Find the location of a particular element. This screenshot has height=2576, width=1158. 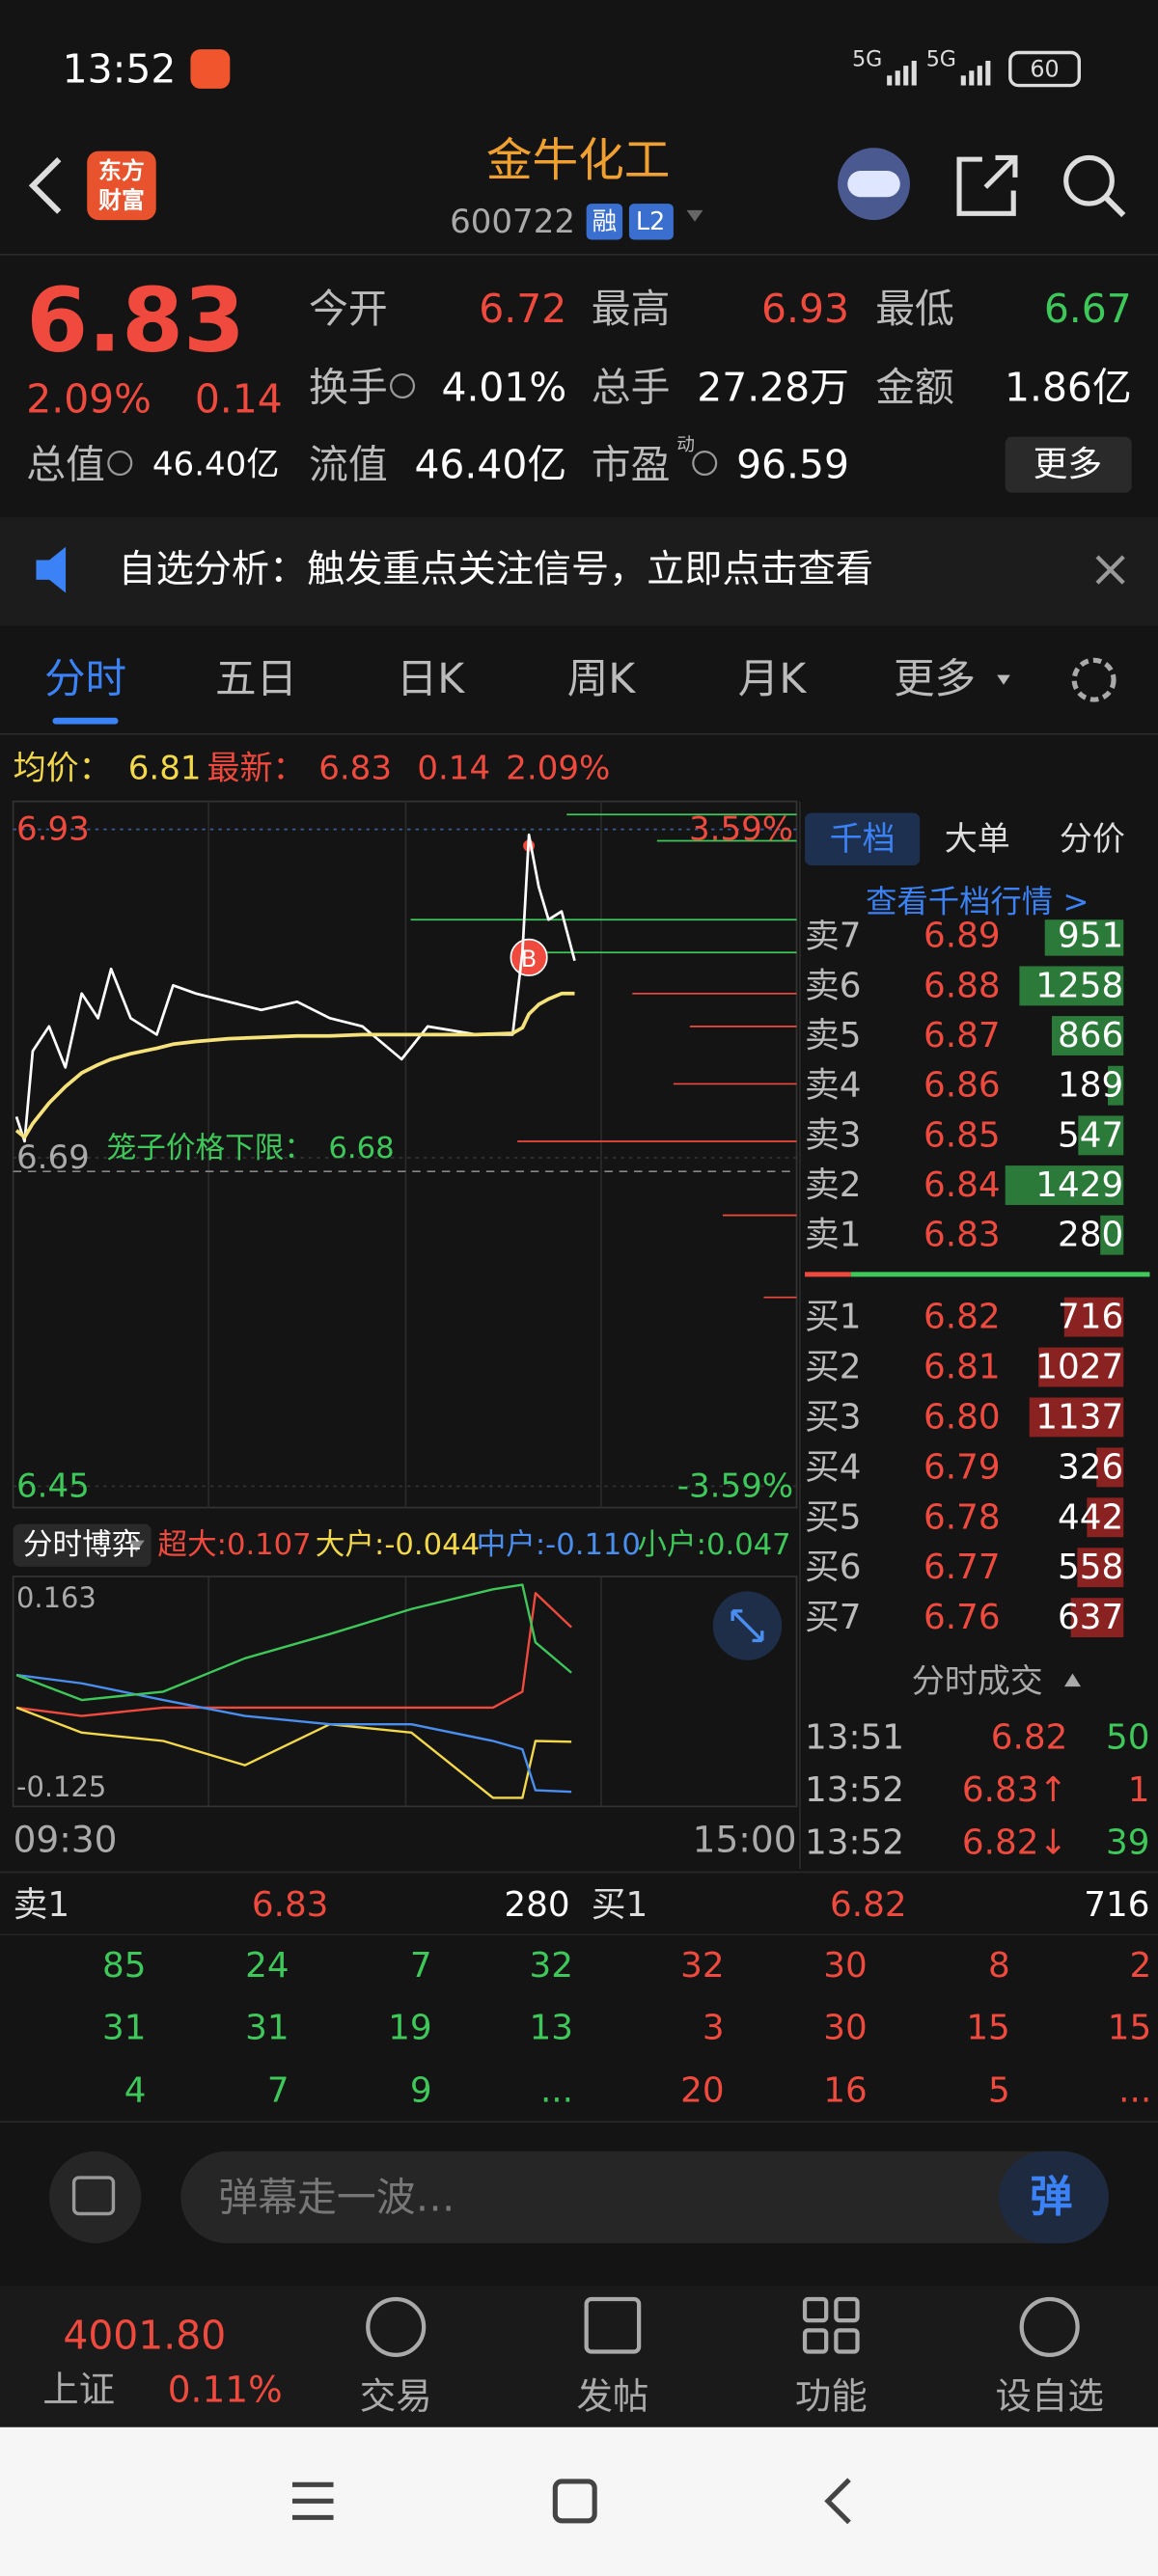

bottom-nav is located at coordinates (579, 2356).